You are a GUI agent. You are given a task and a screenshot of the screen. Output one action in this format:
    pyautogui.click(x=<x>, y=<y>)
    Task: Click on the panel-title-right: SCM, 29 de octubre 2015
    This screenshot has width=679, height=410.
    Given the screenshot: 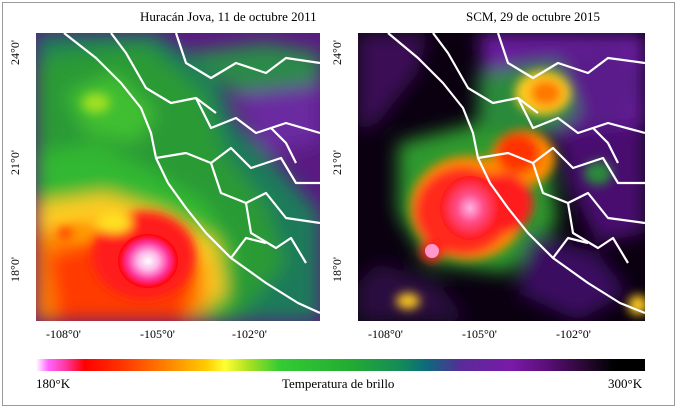 What is the action you would take?
    pyautogui.click(x=533, y=16)
    